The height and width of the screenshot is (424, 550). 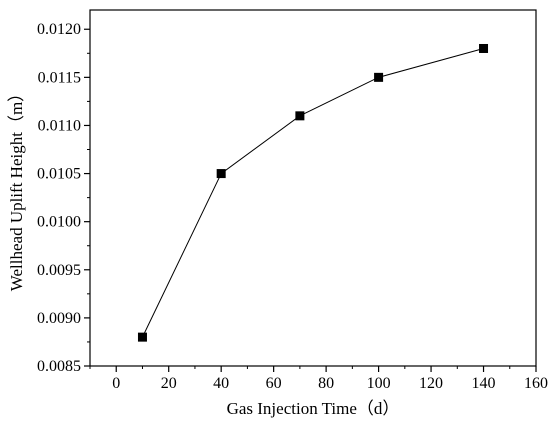 What do you see at coordinates (536, 383) in the screenshot?
I see `x-tick-label: 160` at bounding box center [536, 383].